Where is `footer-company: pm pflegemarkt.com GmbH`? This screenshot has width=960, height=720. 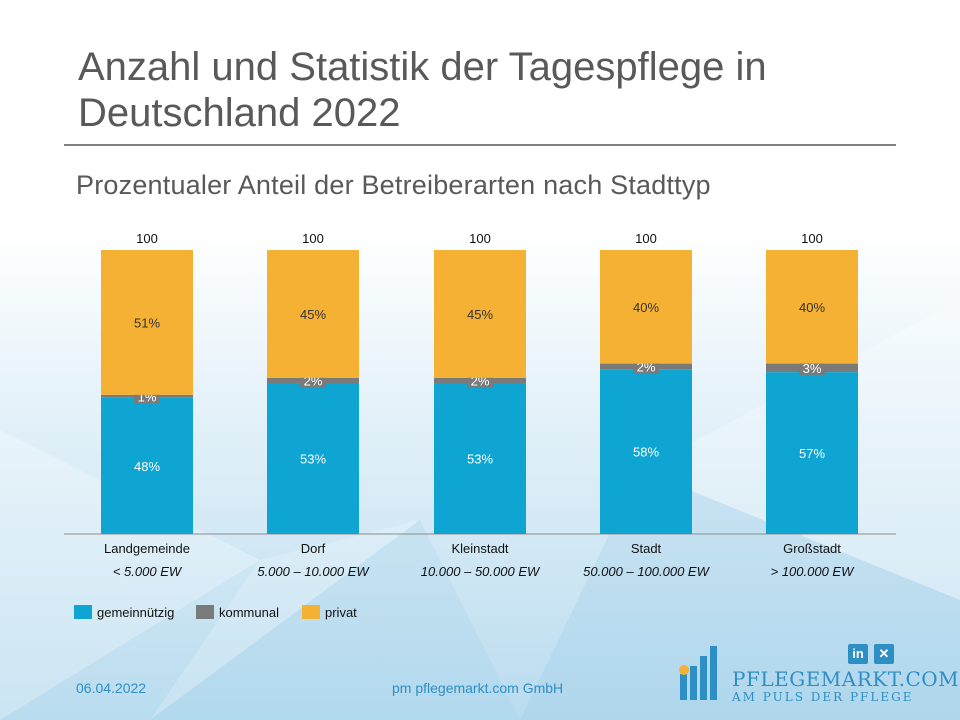
footer-company: pm pflegemarkt.com GmbH is located at coordinates (478, 688).